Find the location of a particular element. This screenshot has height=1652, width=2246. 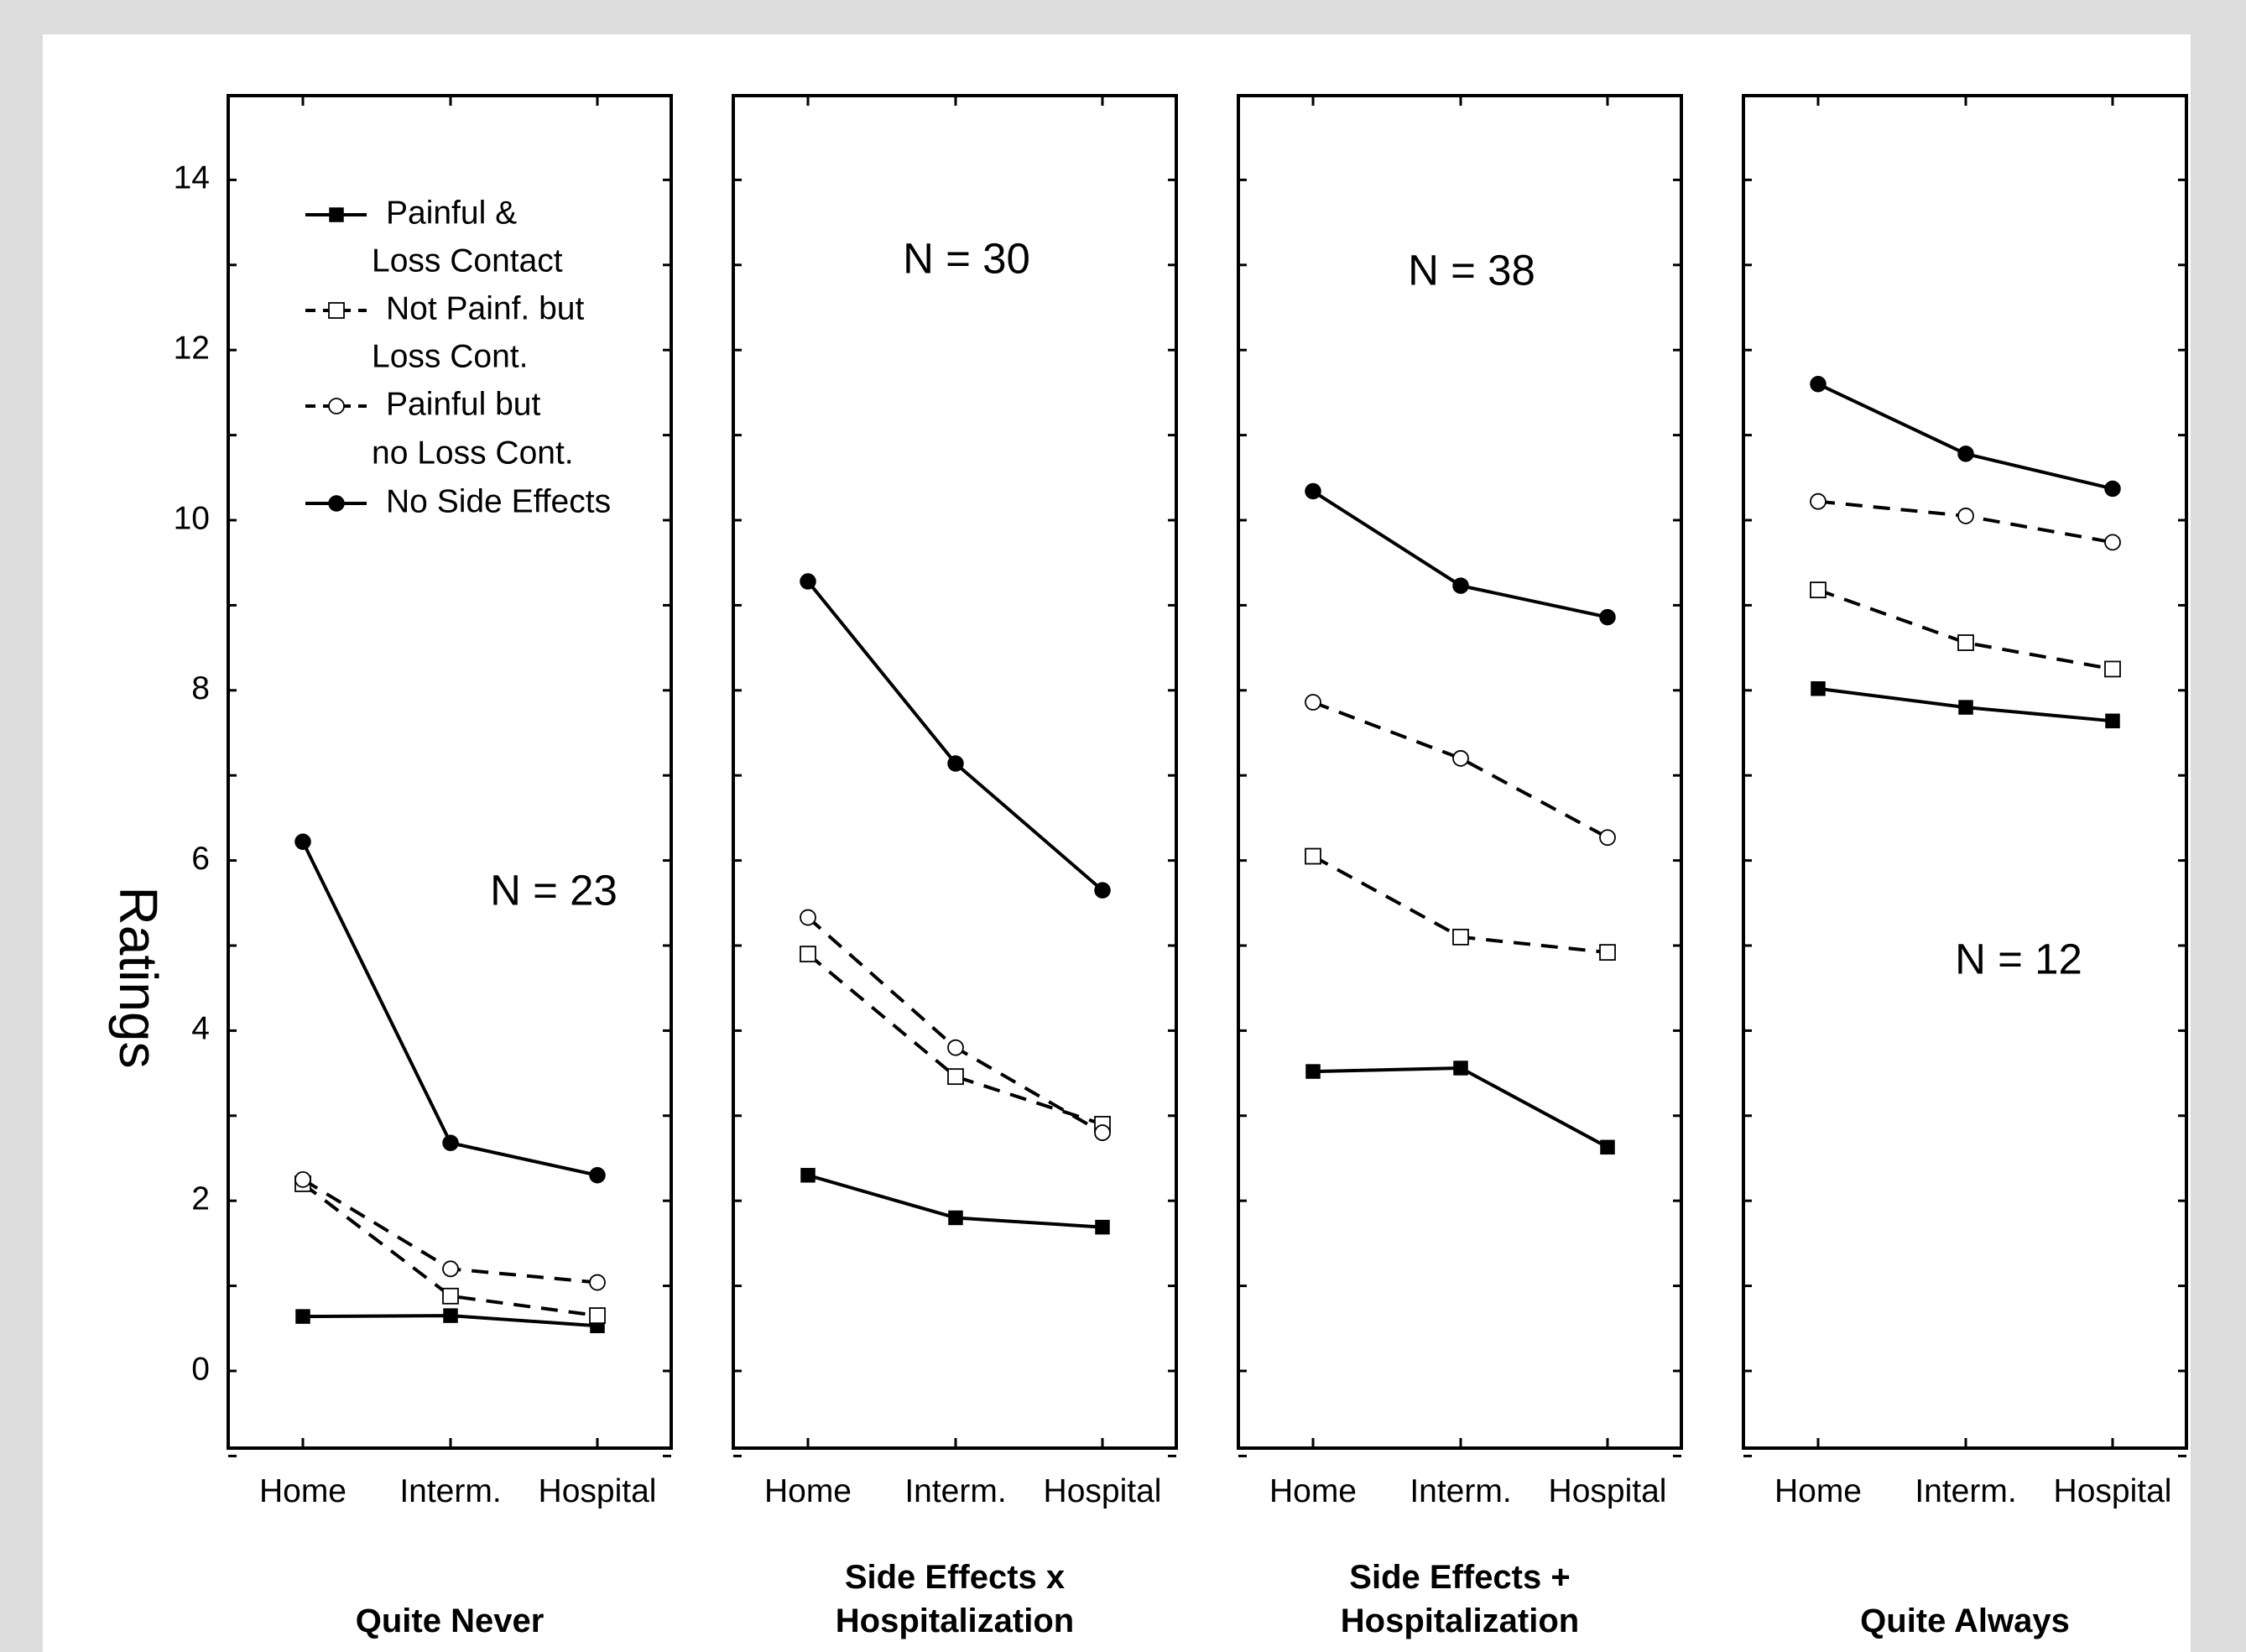

y-tick-label: 10 is located at coordinates (192, 518).